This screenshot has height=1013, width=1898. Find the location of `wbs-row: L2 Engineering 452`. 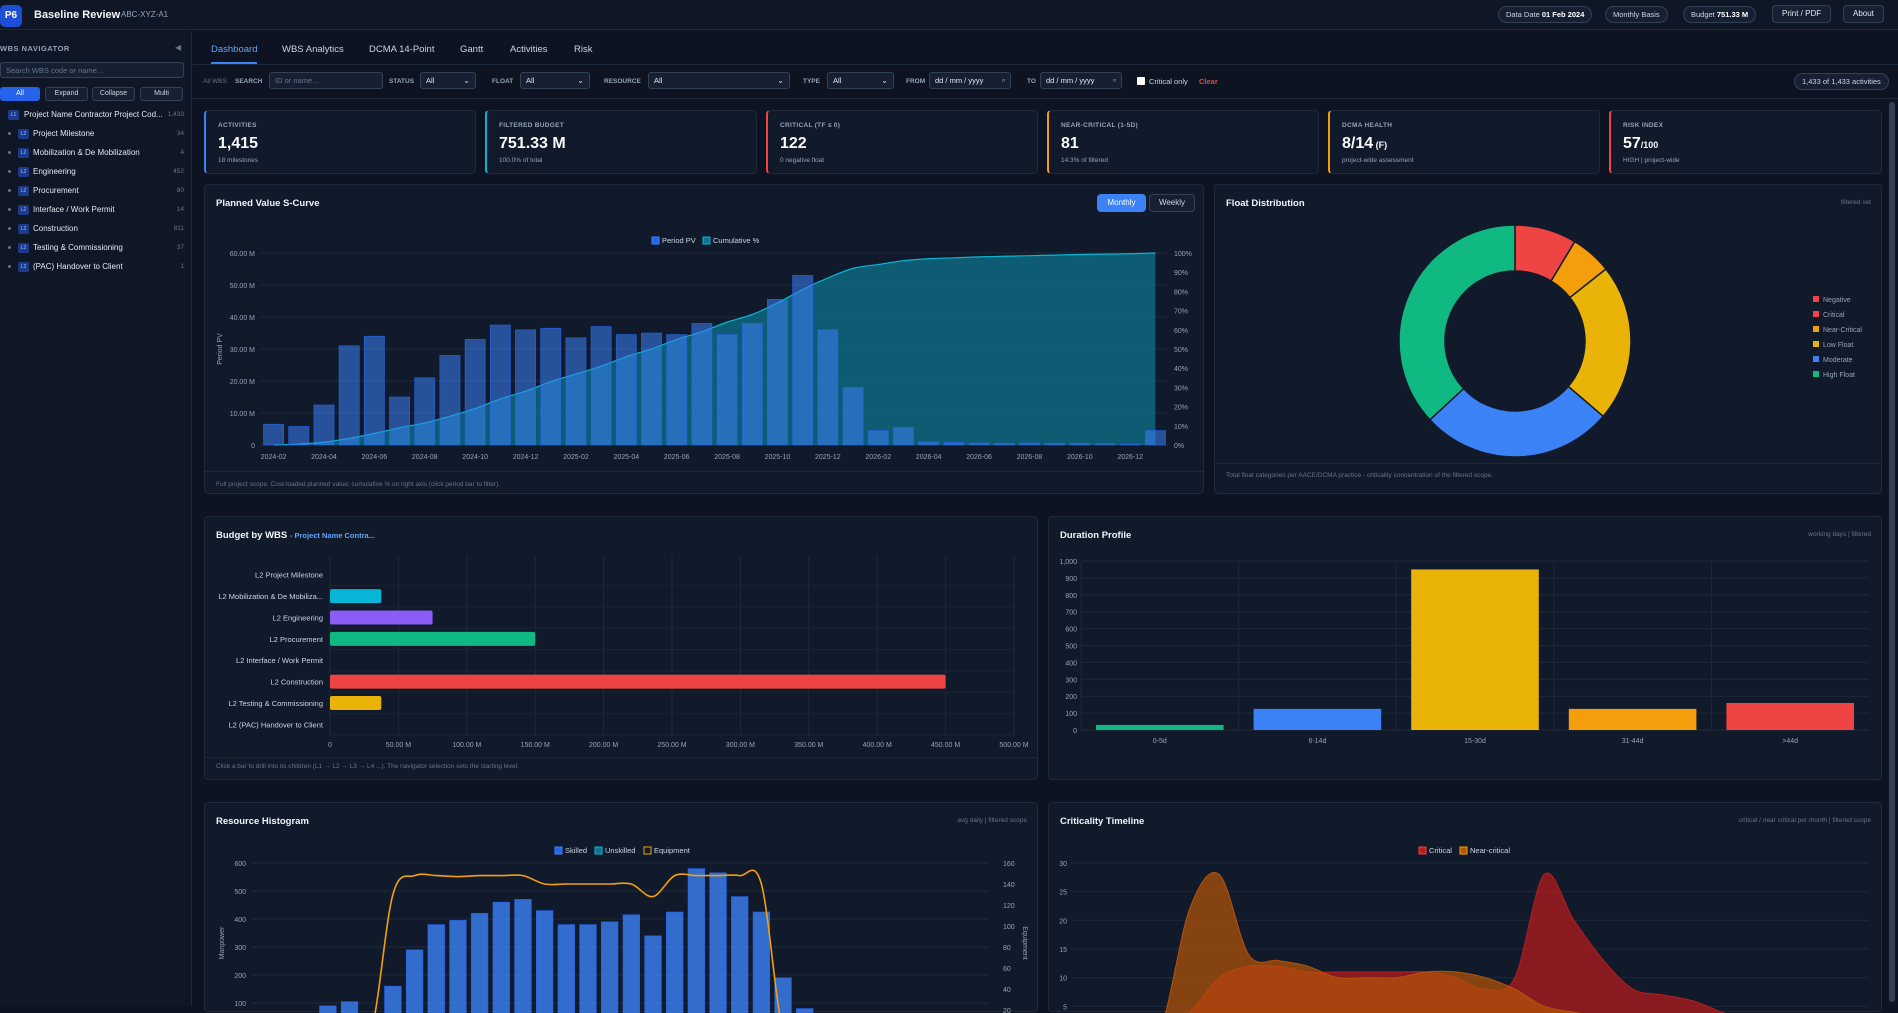

wbs-row: L2 Engineering 452 is located at coordinates (94, 172).